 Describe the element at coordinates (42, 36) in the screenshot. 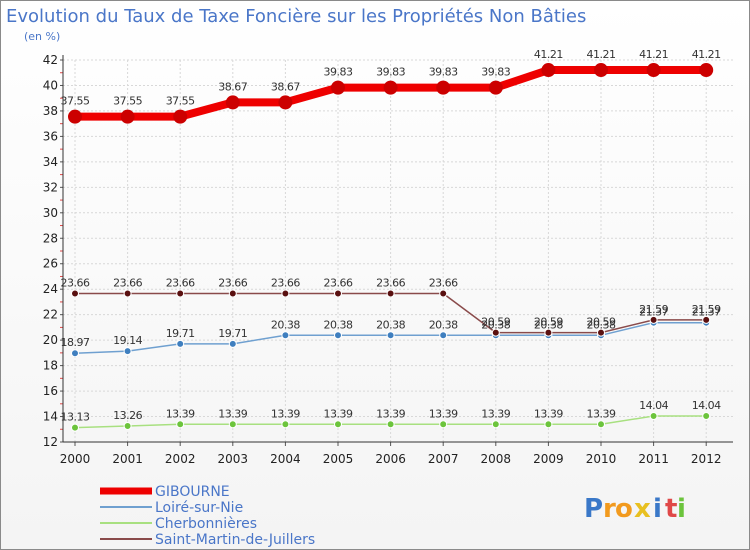

I see `chart-subtitle: (en %)` at that location.